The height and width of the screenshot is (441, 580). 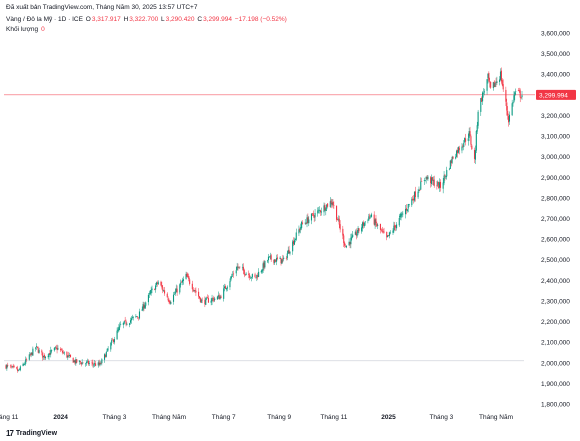 I want to click on y-tick-label: 2,500,000, so click(x=555, y=260).